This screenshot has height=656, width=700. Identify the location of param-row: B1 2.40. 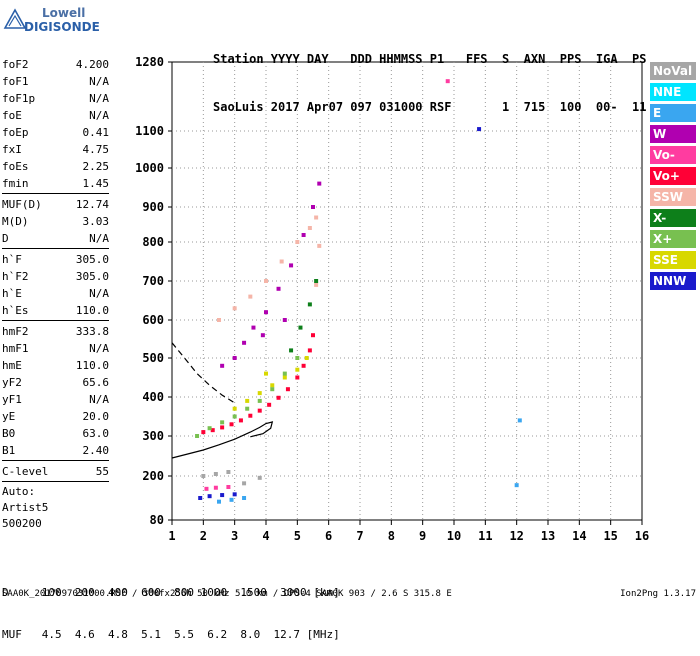
(55, 450).